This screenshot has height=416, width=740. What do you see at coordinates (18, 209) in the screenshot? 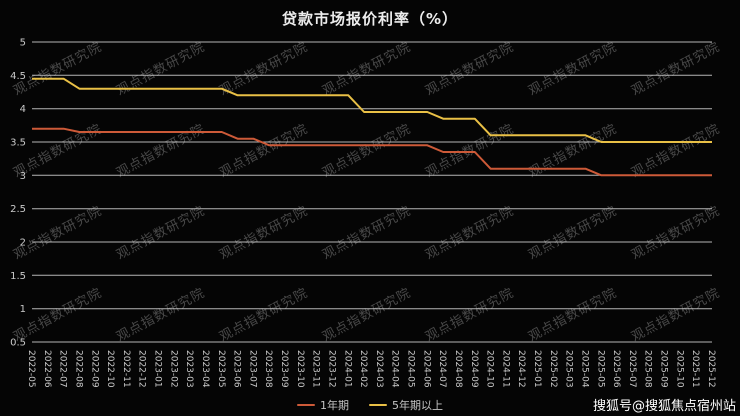
I see `y-axis-label: 2.5` at bounding box center [18, 209].